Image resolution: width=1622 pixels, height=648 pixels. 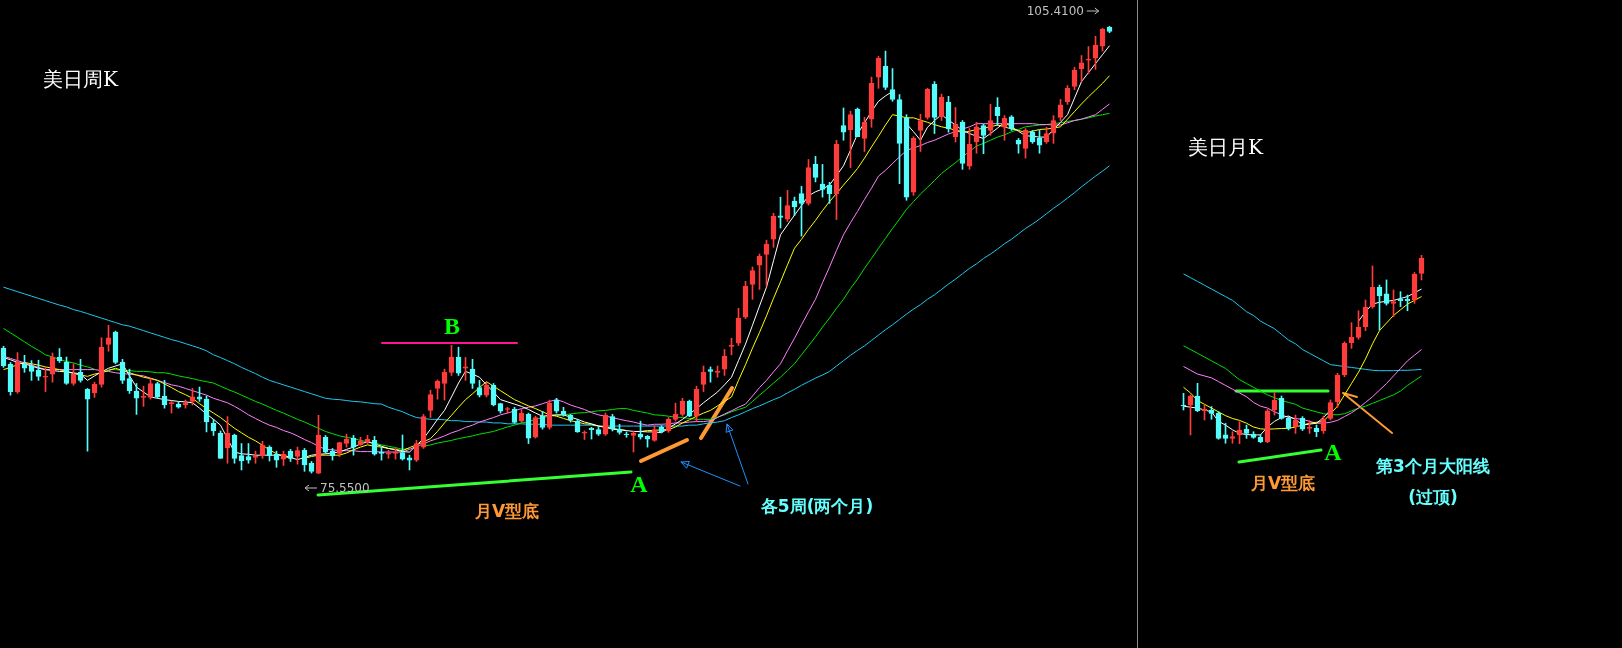 I want to click on annotation: B, so click(x=452, y=326).